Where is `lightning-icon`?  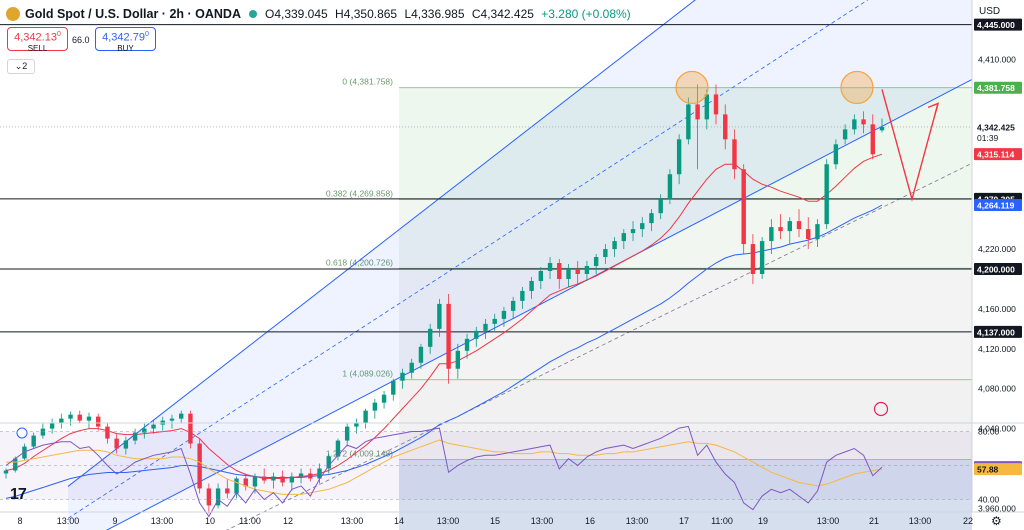
lightning-icon is located at coordinates (881, 409).